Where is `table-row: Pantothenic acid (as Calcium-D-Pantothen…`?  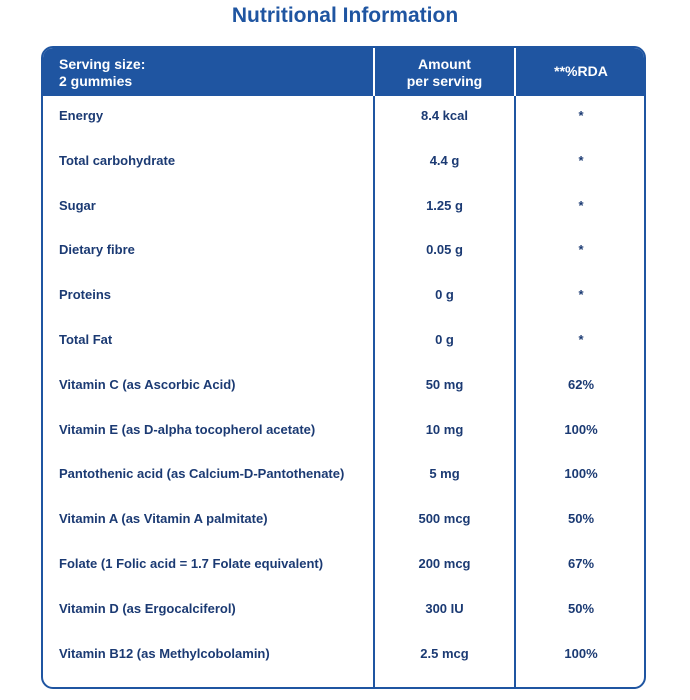 table-row: Pantothenic acid (as Calcium-D-Pantothen… is located at coordinates (343, 476).